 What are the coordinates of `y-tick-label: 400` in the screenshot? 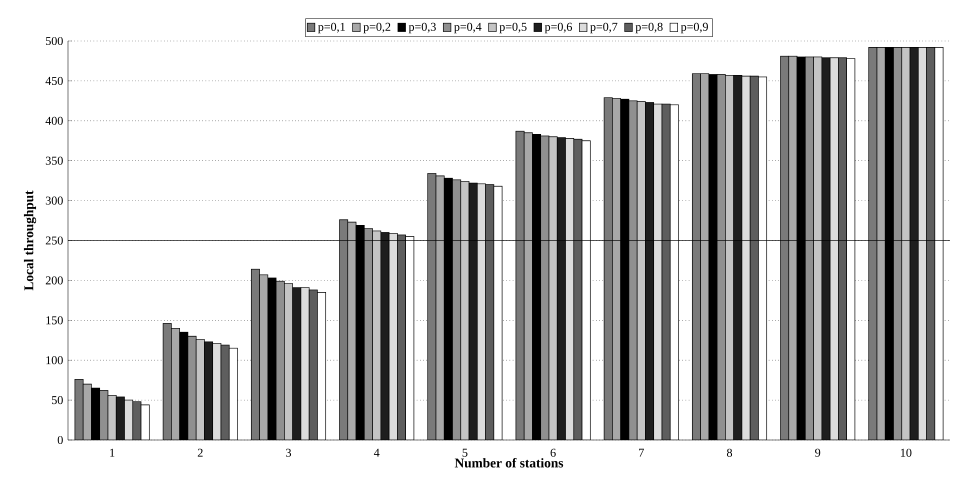 It's located at (54, 120).